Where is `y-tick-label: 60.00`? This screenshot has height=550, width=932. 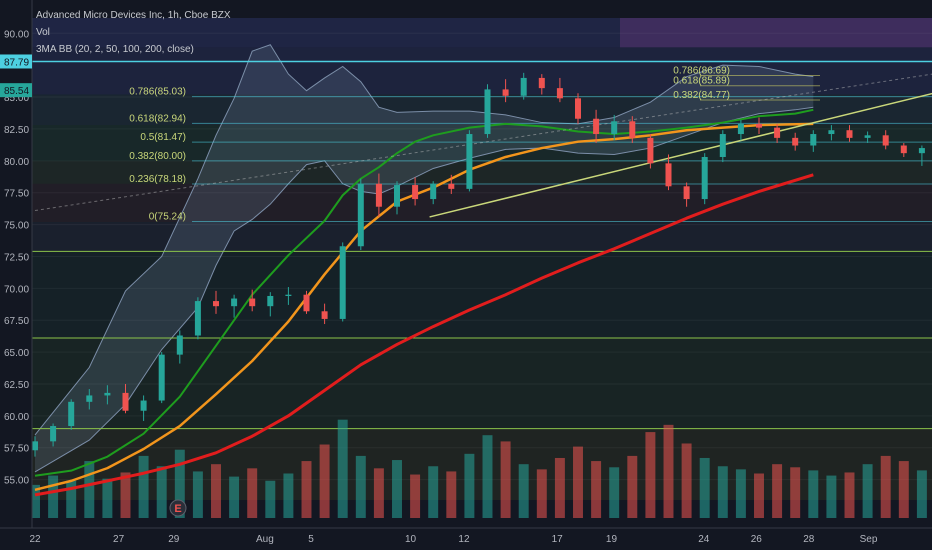 y-tick-label: 60.00 is located at coordinates (16, 417).